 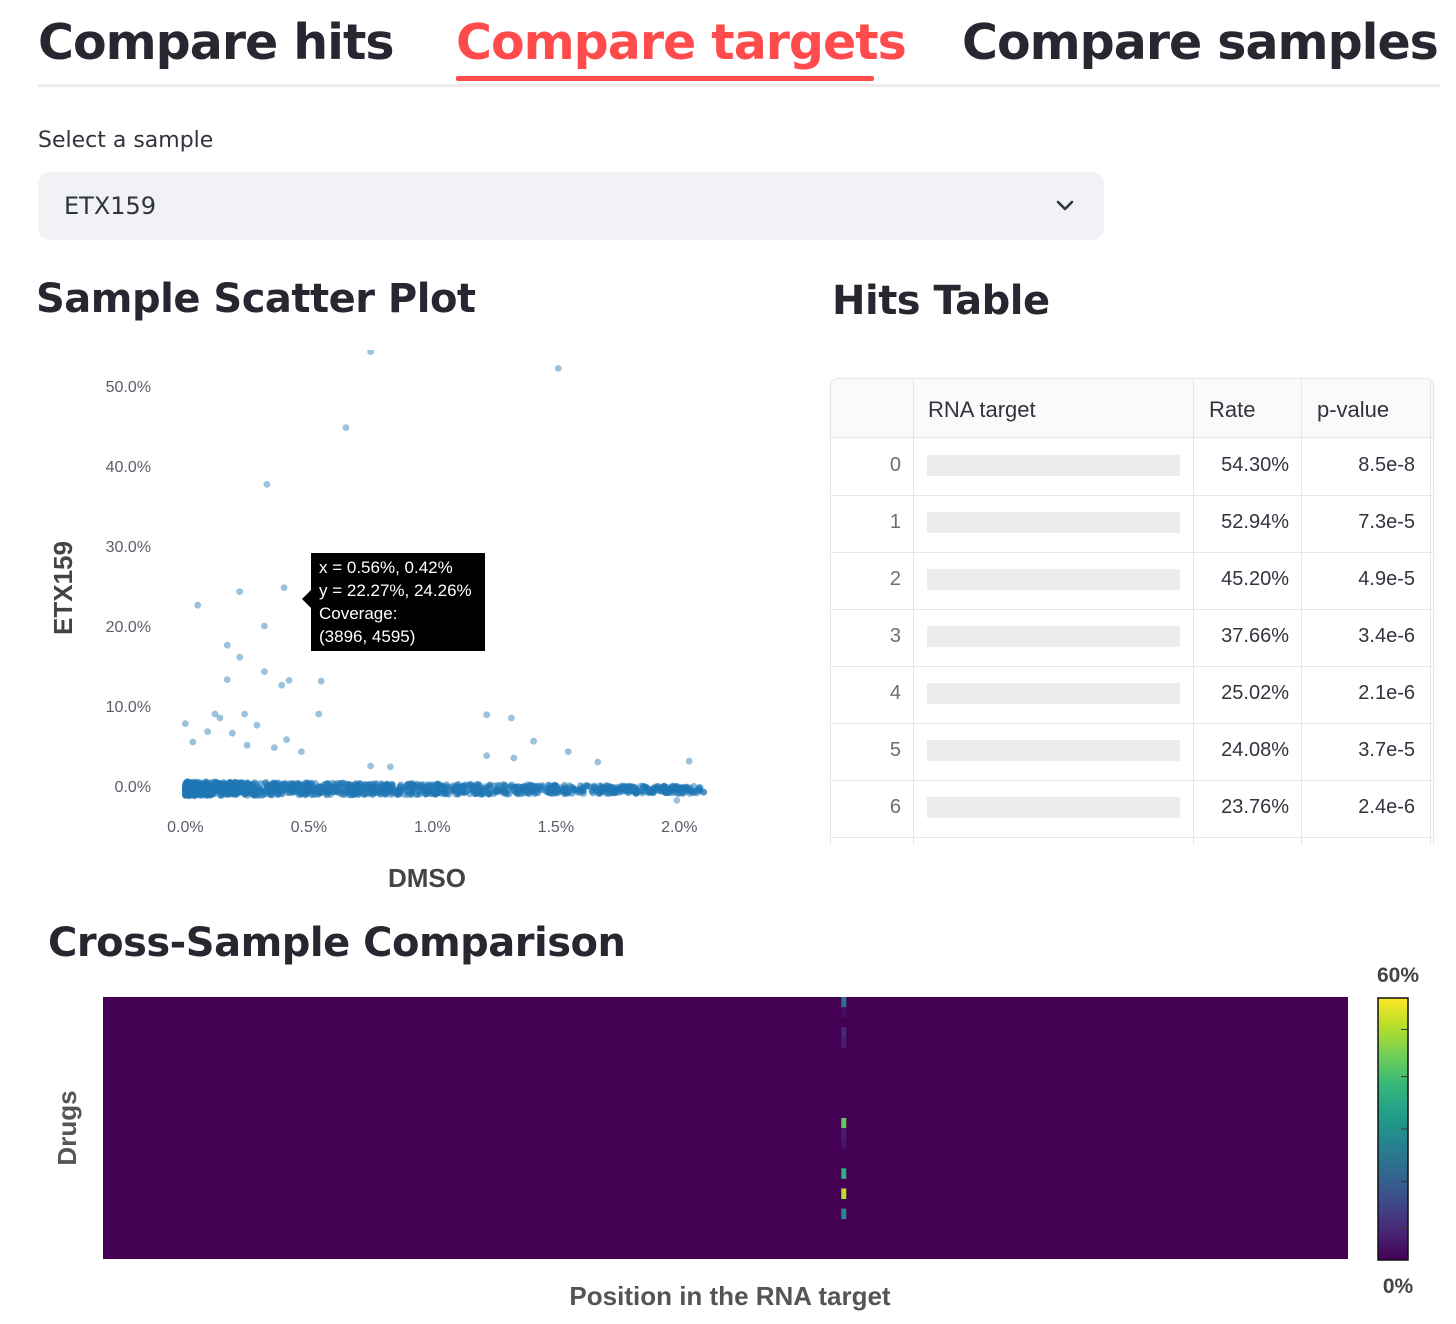 I want to click on column-header-p-value: p-value, so click(x=1353, y=409).